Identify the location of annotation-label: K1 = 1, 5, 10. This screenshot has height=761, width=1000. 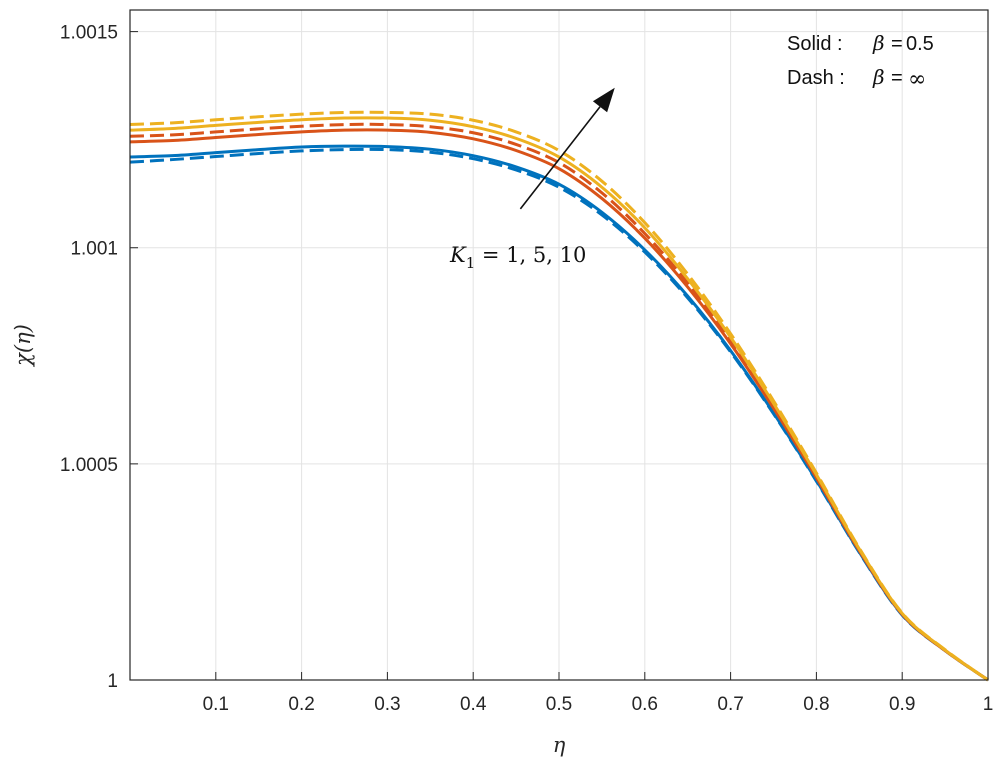
(517, 257).